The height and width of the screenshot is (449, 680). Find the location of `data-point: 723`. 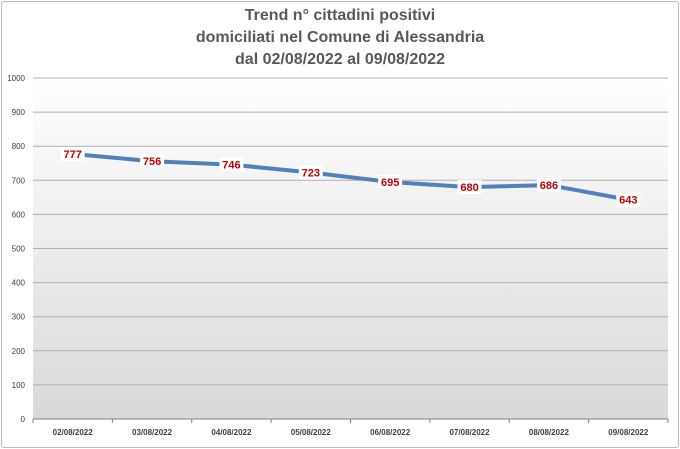

data-point: 723 is located at coordinates (310, 172).